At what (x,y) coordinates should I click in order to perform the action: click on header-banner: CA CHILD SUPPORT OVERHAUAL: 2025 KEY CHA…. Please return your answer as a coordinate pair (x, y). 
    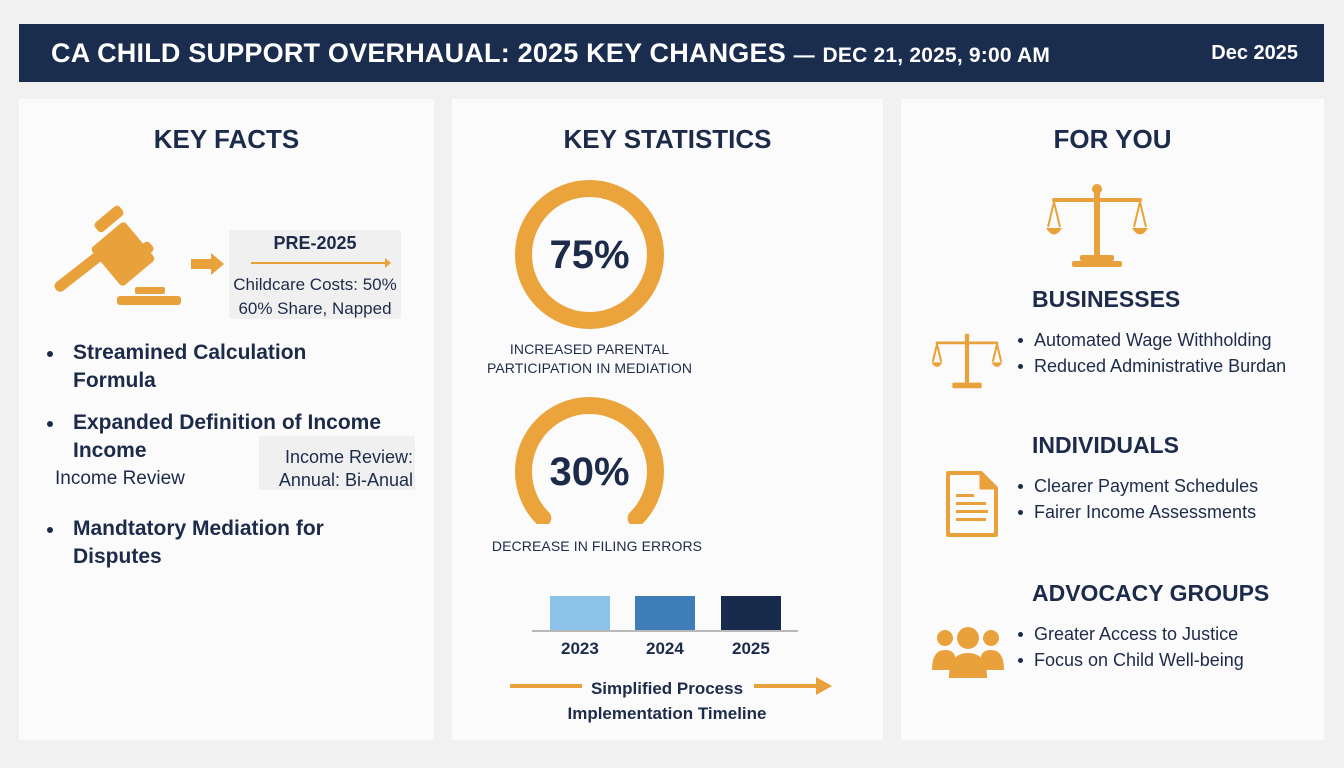
    Looking at the image, I should click on (671, 53).